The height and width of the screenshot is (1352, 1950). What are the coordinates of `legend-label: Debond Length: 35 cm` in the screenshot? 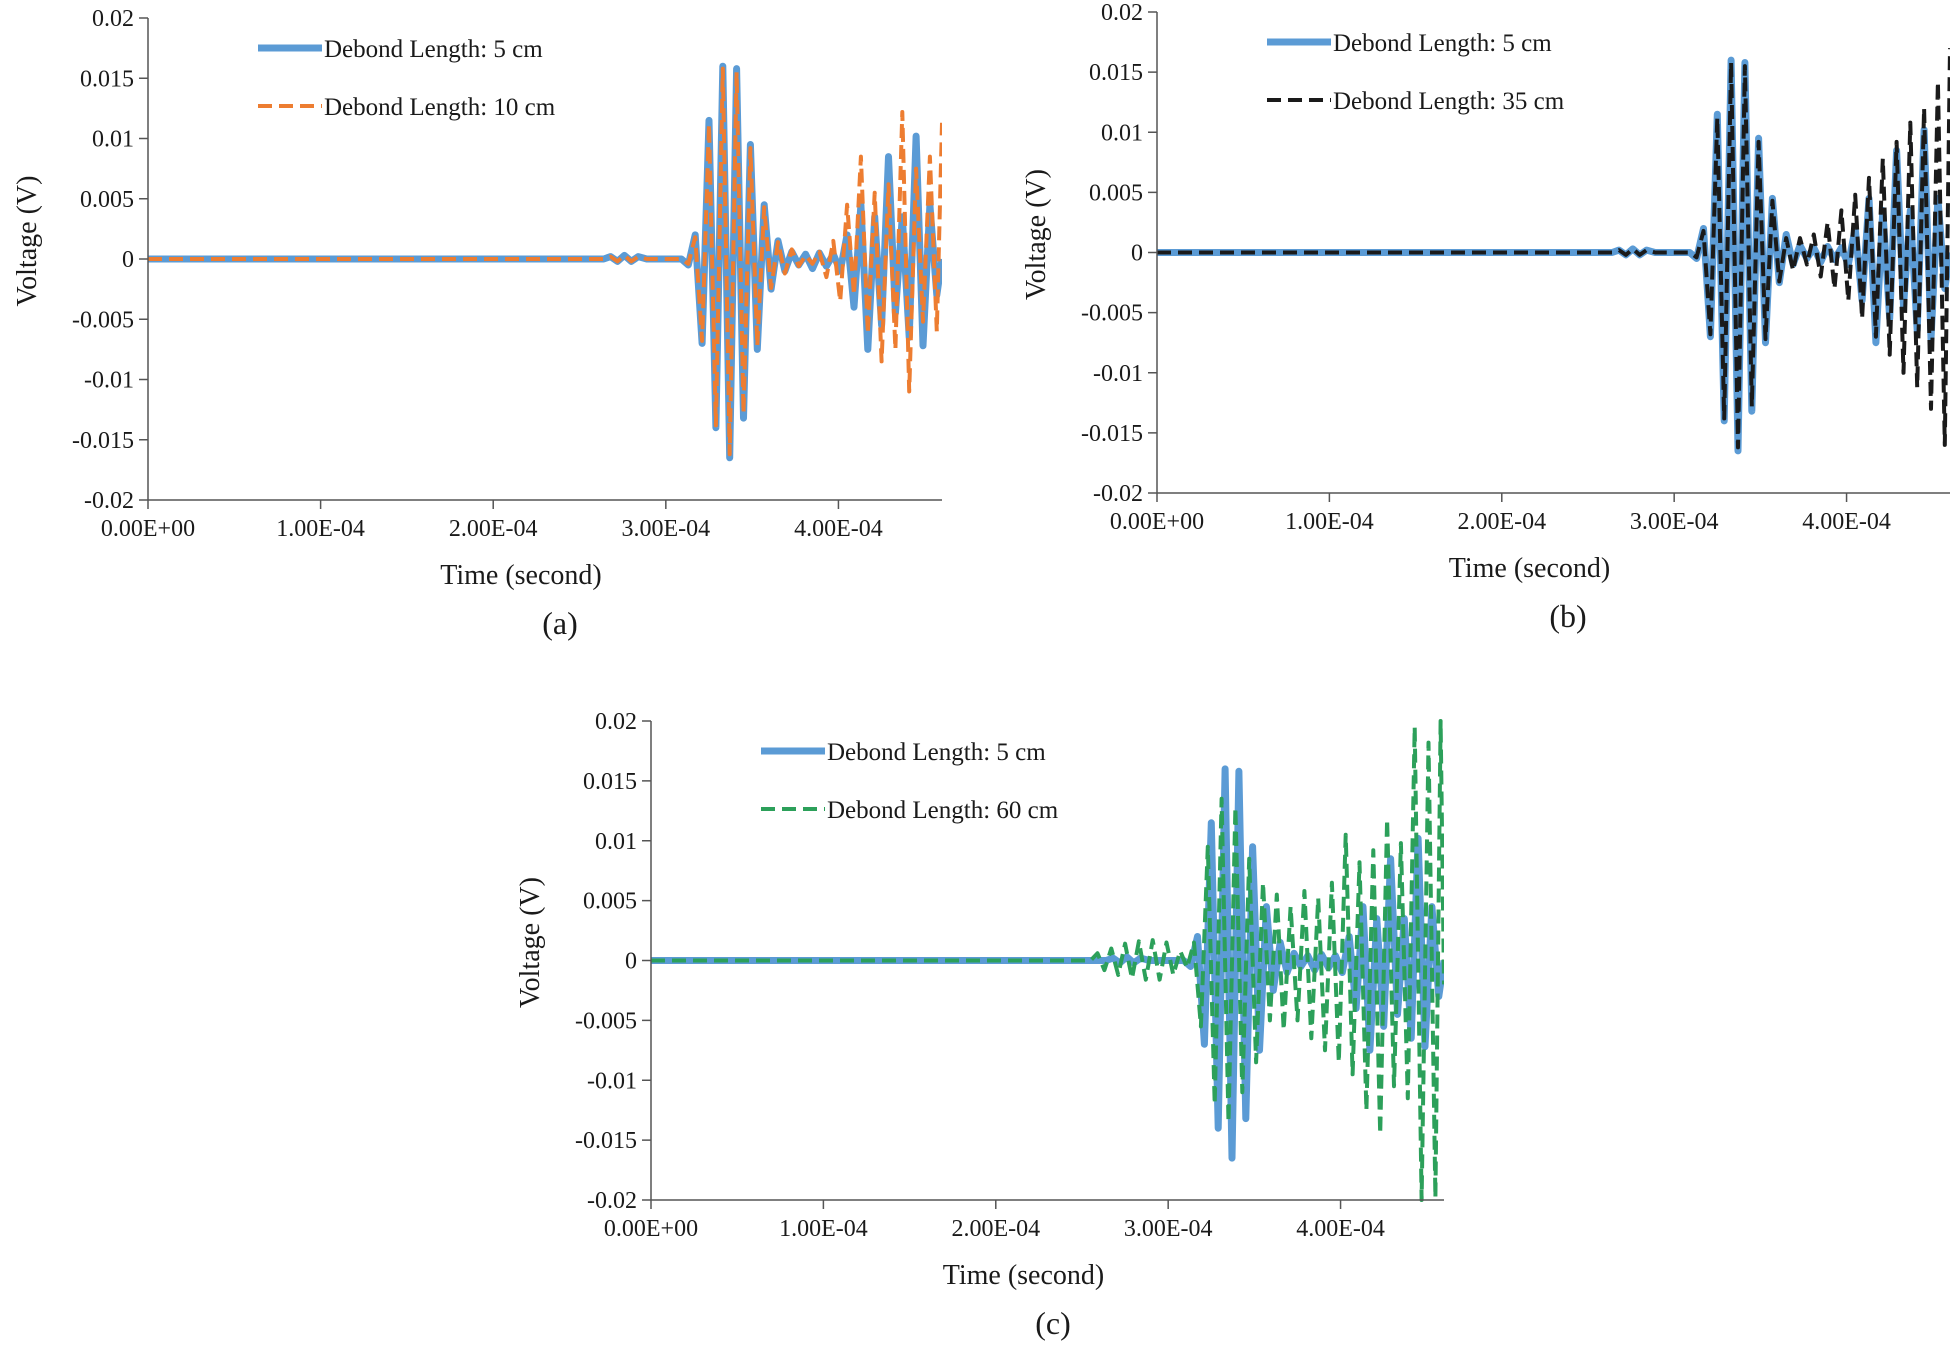 It's located at (1449, 101).